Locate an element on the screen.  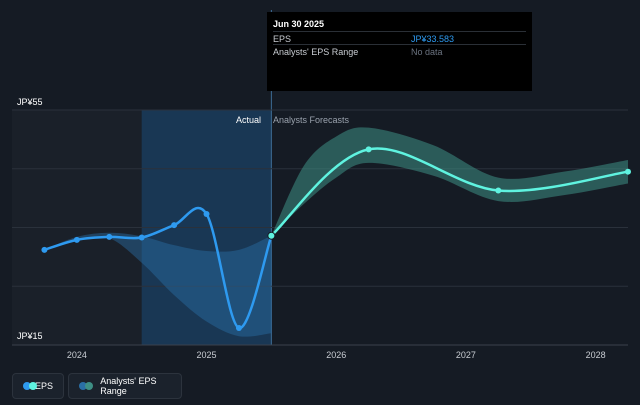
tooltip-row-range: Analysts' EPS Range No data is located at coordinates (399, 51).